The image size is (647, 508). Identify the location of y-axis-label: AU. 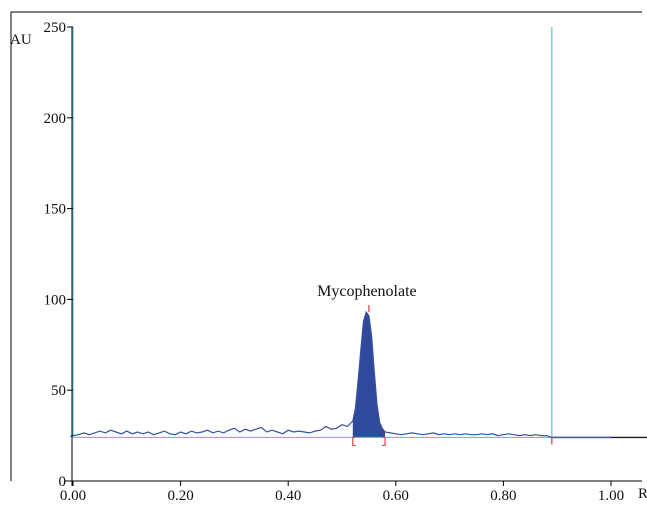
(21, 40).